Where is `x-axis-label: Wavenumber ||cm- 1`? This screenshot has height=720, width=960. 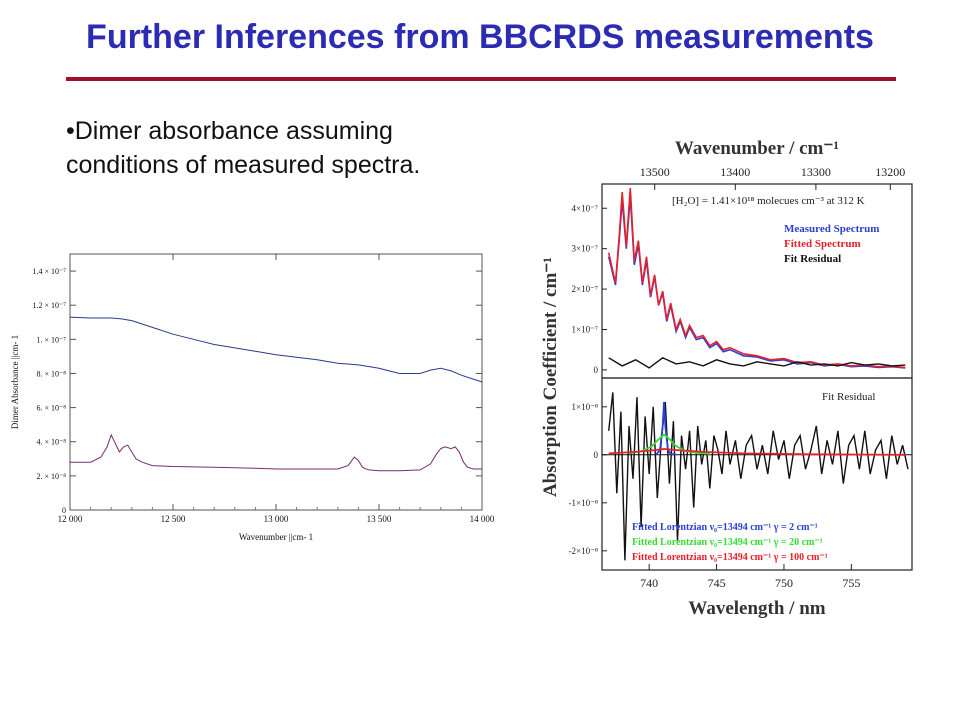
x-axis-label: Wavenumber ||cm- 1 is located at coordinates (276, 537).